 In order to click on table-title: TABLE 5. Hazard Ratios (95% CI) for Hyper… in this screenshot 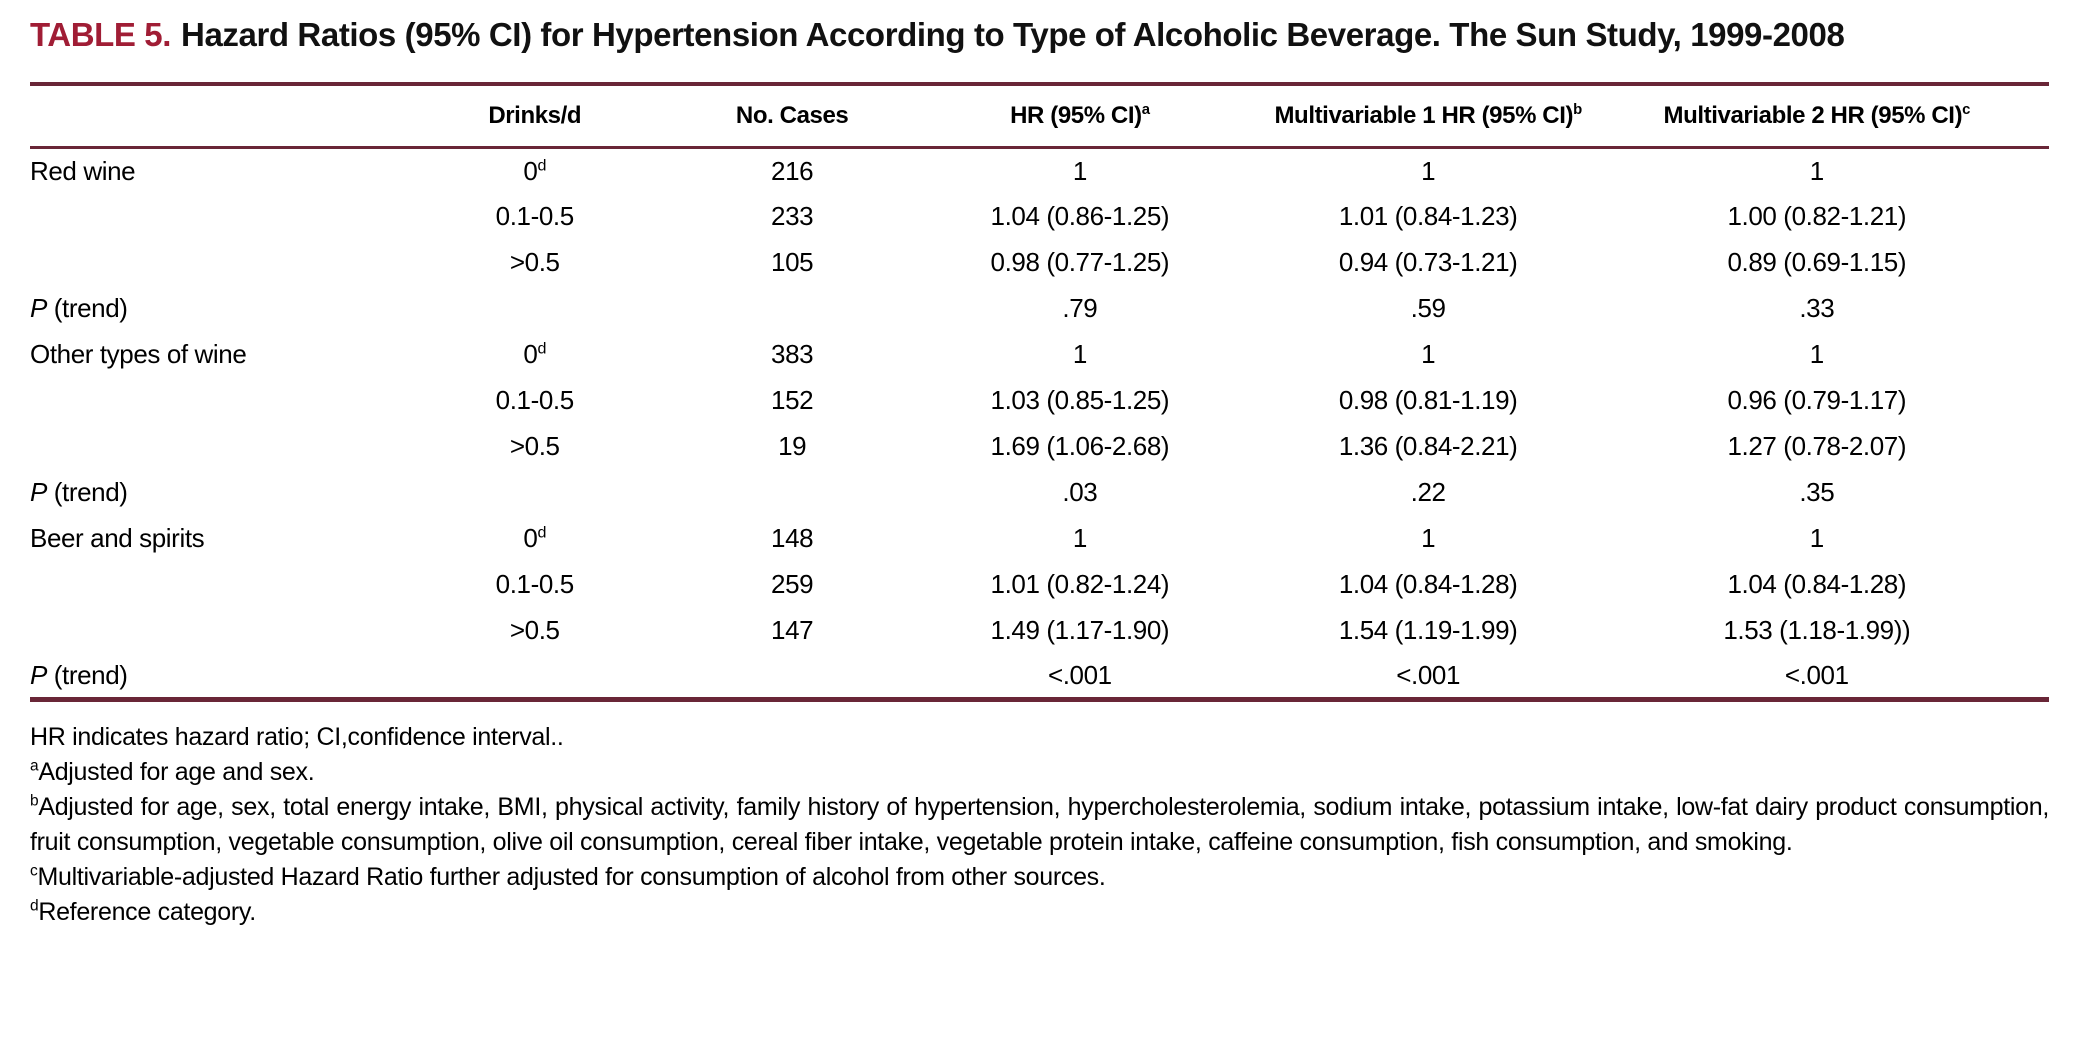, I will do `click(1005, 35)`.